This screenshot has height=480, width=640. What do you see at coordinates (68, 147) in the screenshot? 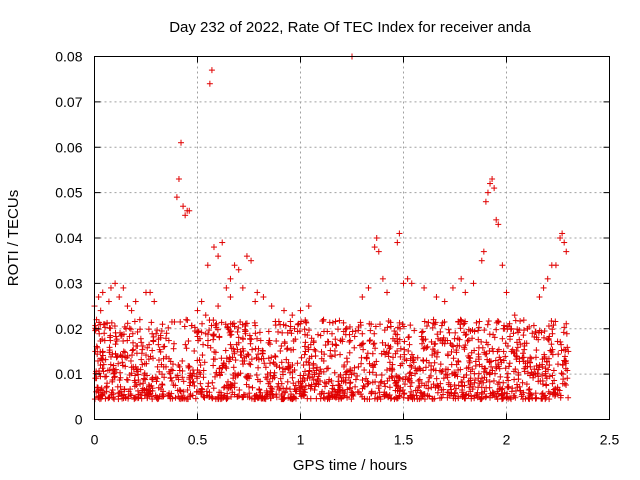
I see `y-tick-label: 0.06` at bounding box center [68, 147].